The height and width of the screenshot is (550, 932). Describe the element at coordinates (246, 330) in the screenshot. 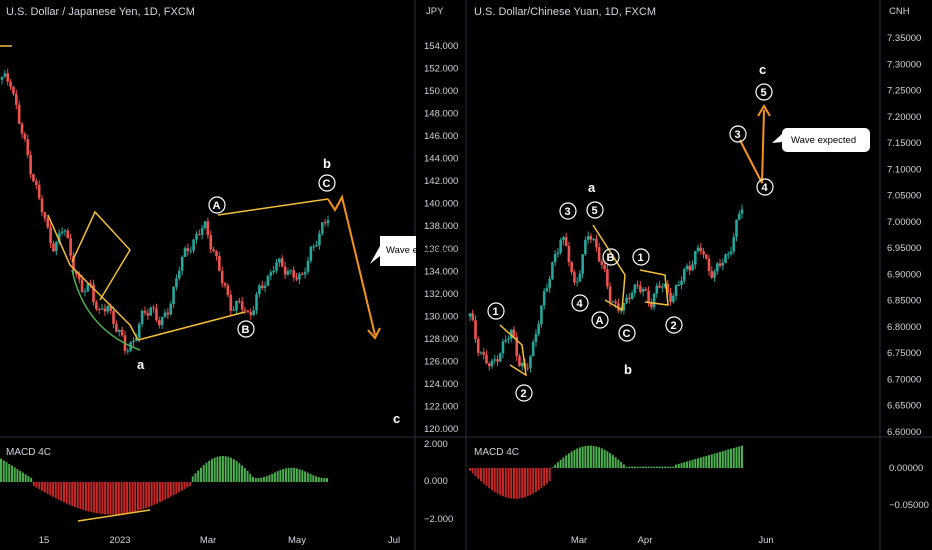

I see `wave-label-B: B` at that location.